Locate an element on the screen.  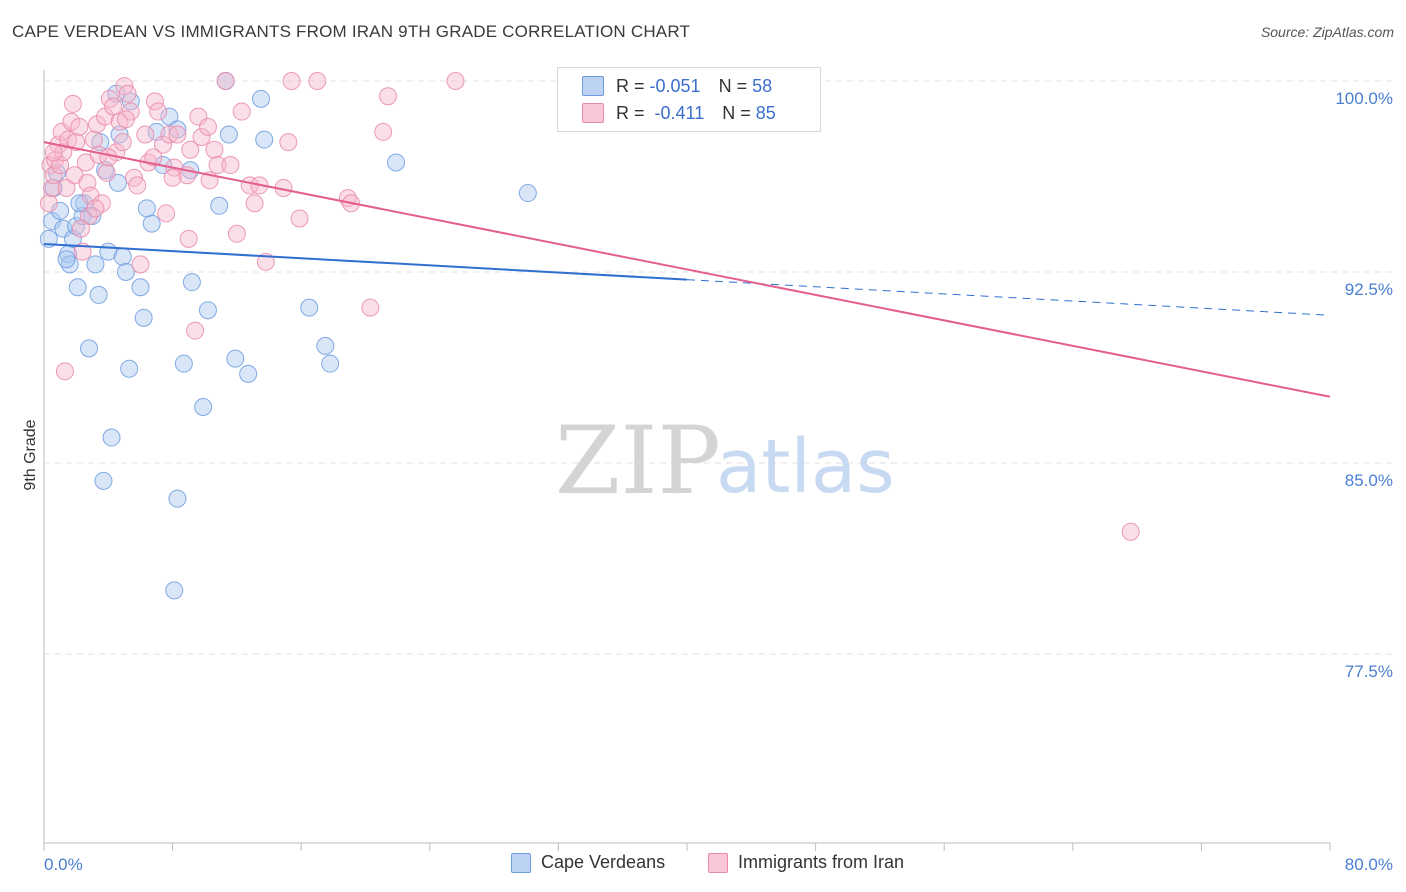
trend-line-cape-verdean-projection is located at coordinates (1008, 297).